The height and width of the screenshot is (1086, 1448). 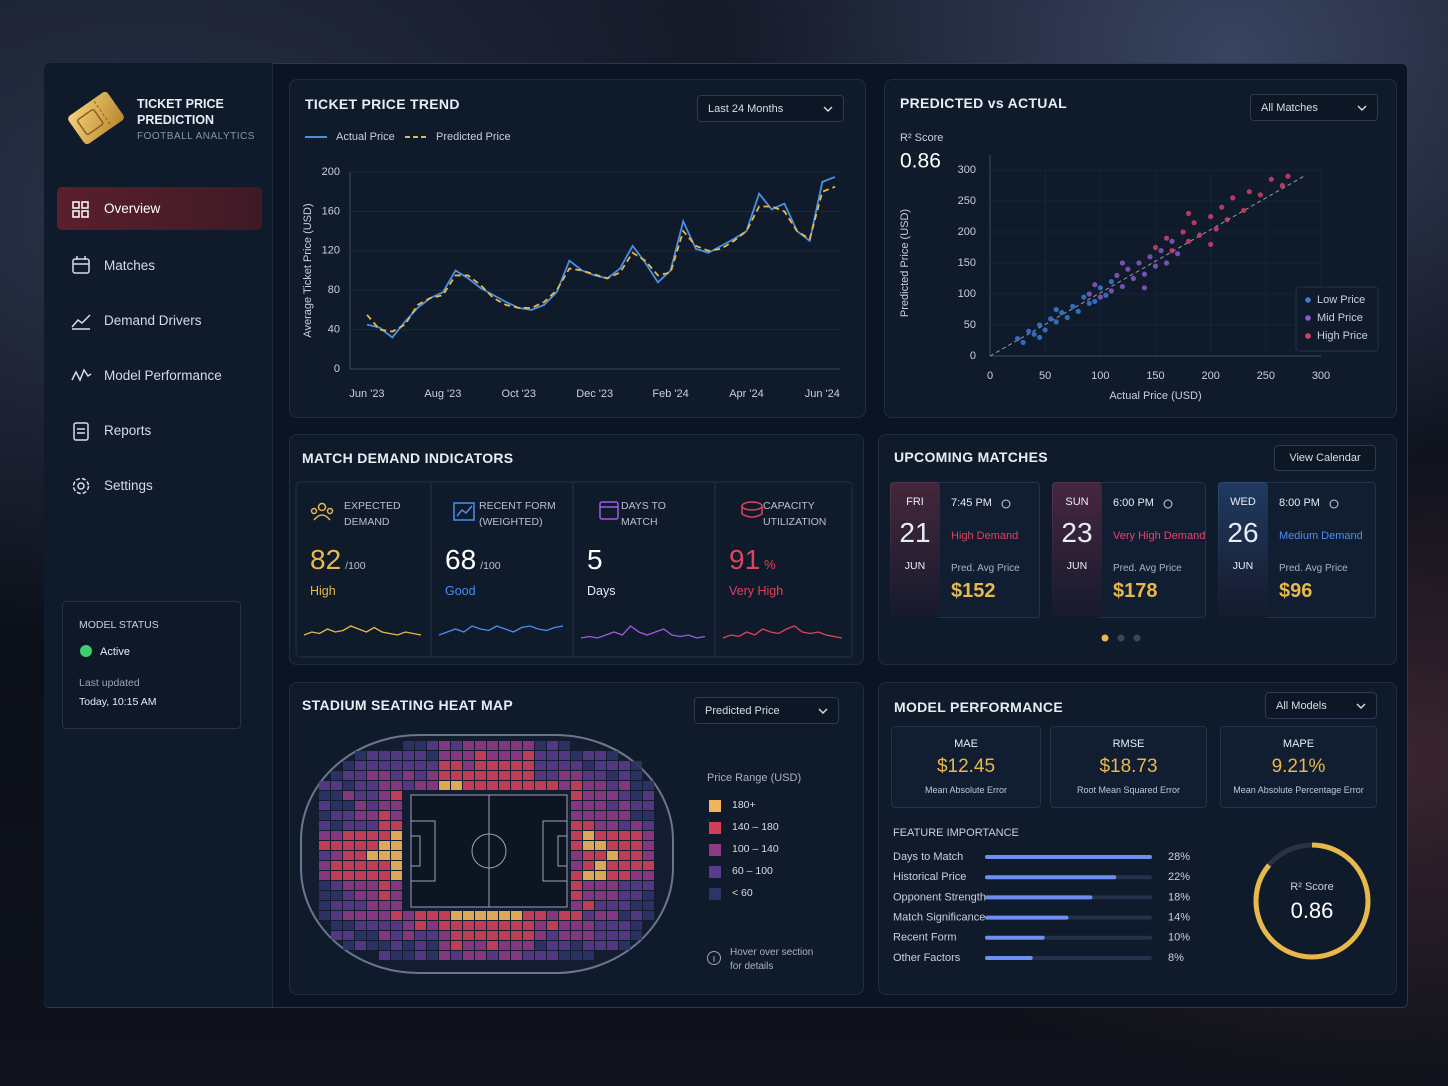 I want to click on nav-item: Overview, so click(x=132, y=208).